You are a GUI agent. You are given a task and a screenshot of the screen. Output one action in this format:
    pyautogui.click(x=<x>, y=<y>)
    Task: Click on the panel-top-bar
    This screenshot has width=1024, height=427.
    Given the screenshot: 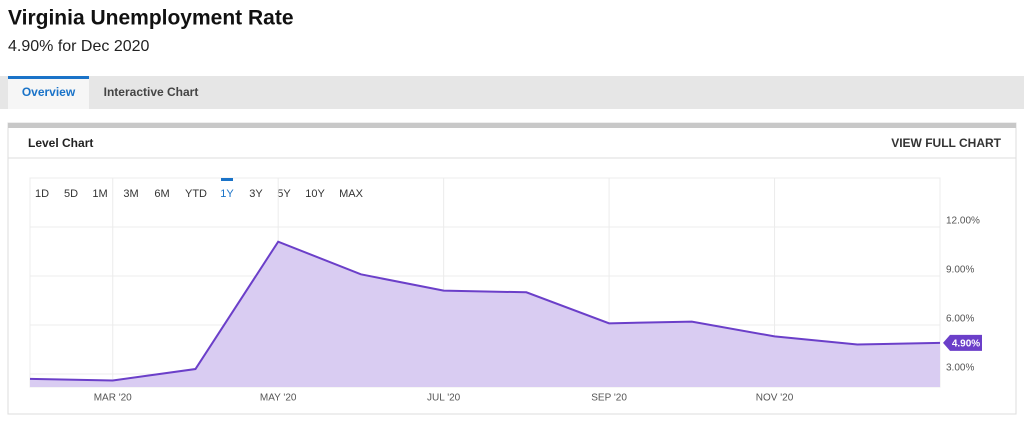 What is the action you would take?
    pyautogui.click(x=512, y=125)
    